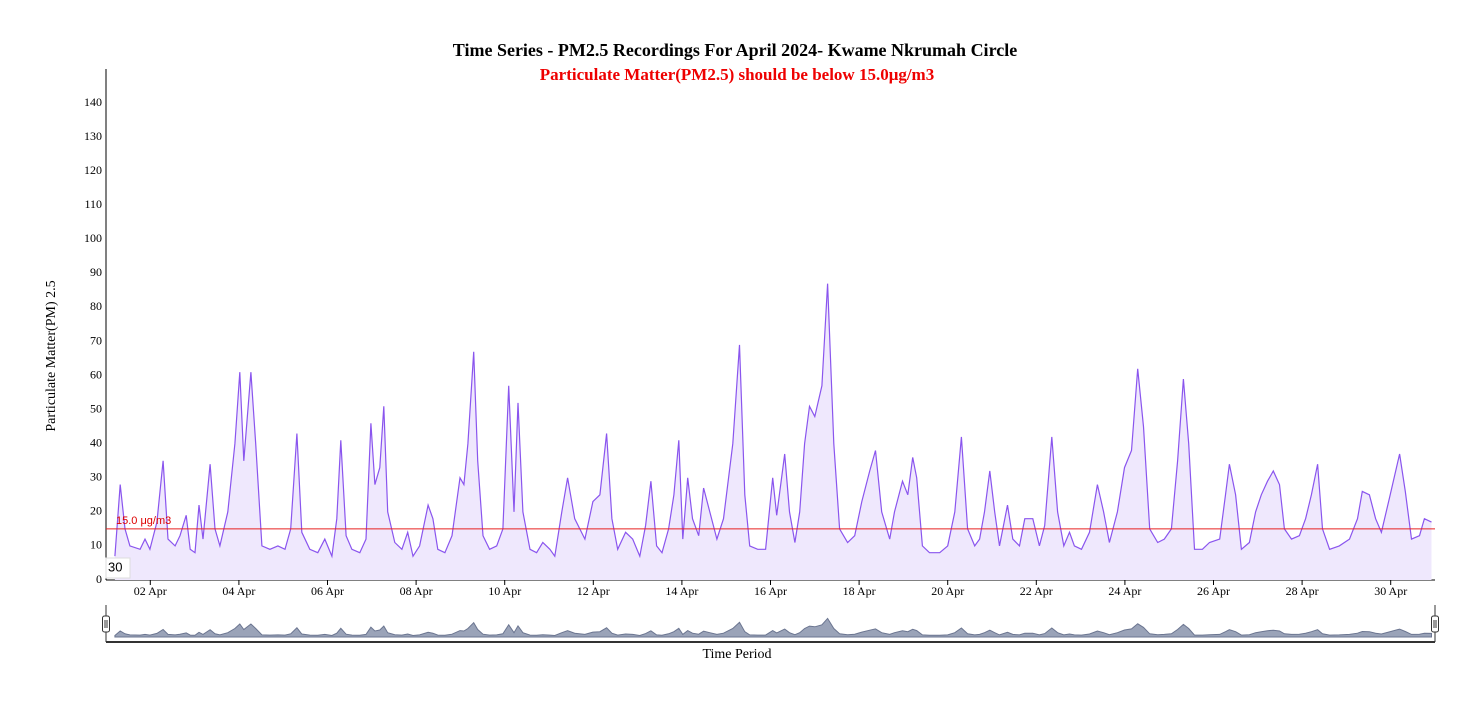  Describe the element at coordinates (593, 591) in the screenshot. I see `x-tick-label: 12 Apr` at that location.